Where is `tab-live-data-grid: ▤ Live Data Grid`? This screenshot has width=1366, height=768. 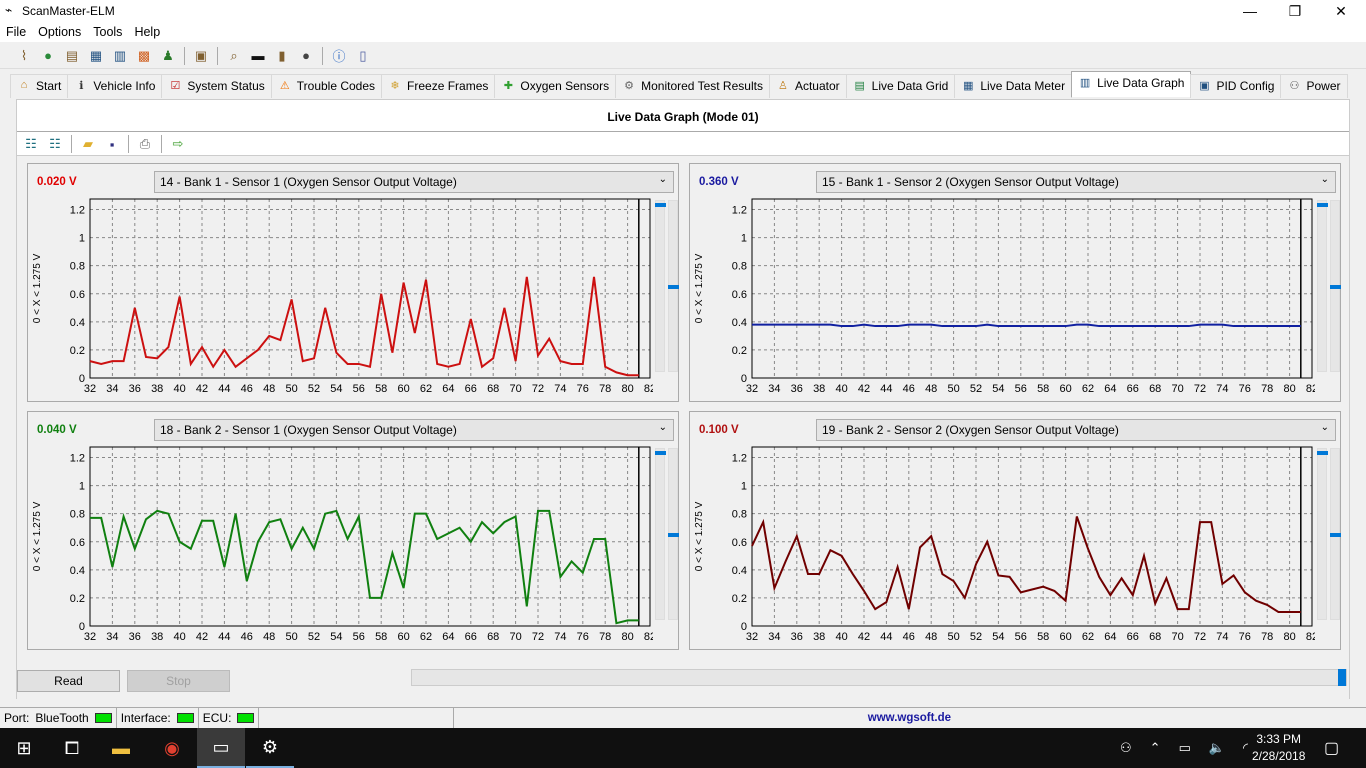 tab-live-data-grid: ▤ Live Data Grid is located at coordinates (900, 86).